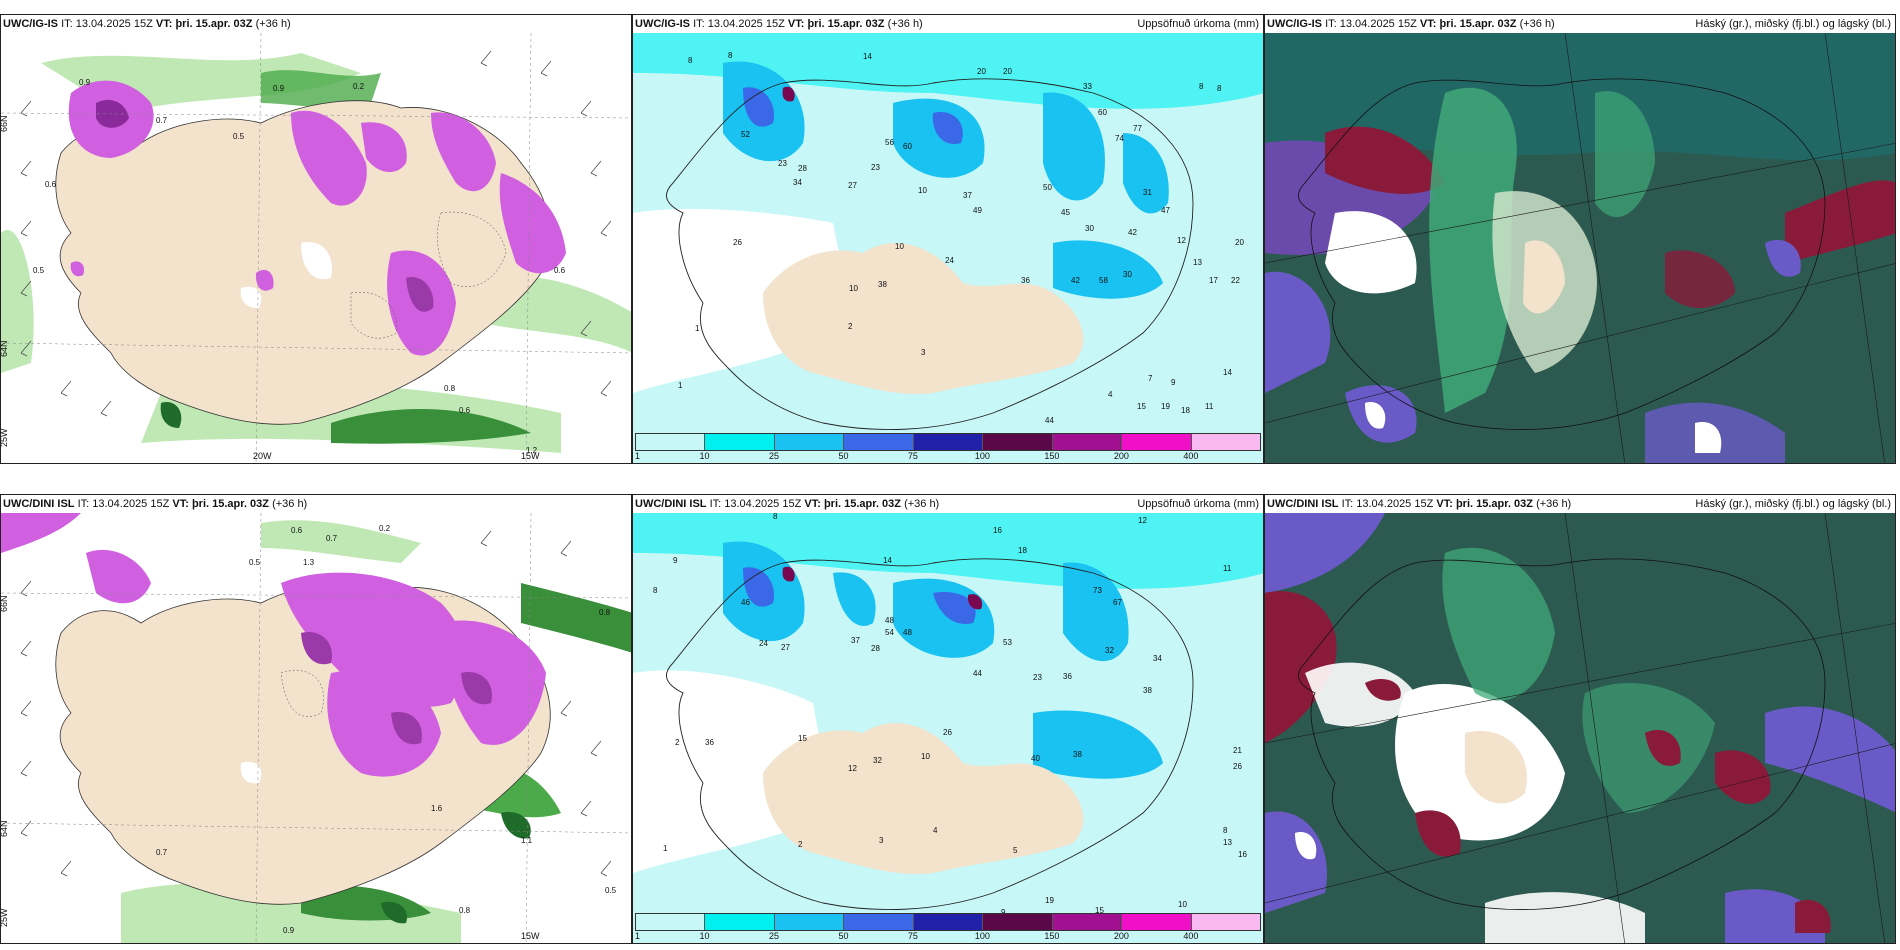 Image resolution: width=1900 pixels, height=950 pixels. What do you see at coordinates (385, 528) in the screenshot?
I see `value-label: 0.2` at bounding box center [385, 528].